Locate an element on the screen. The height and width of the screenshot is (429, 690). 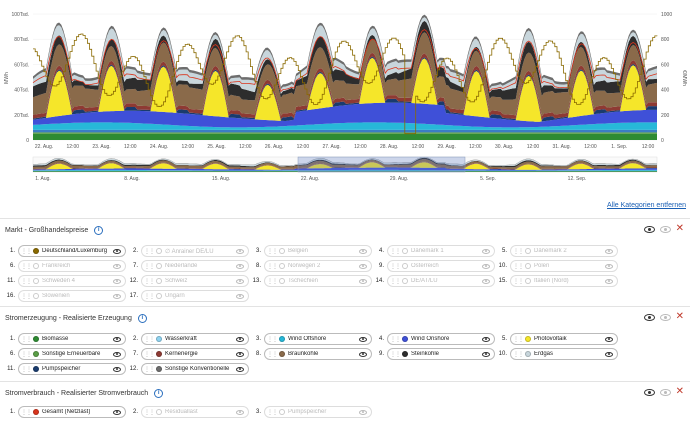
category-toggle: ⋮⋮ Dänemark 2 is located at coordinates (564, 251).